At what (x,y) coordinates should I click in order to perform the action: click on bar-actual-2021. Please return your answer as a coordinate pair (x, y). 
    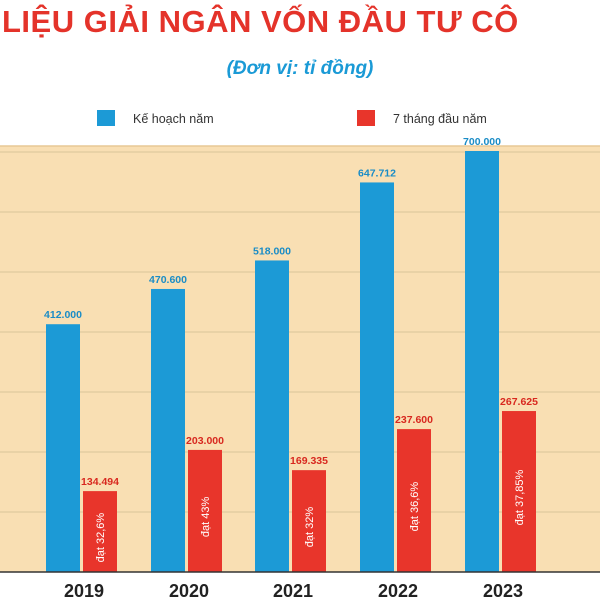
    Looking at the image, I should click on (309, 521).